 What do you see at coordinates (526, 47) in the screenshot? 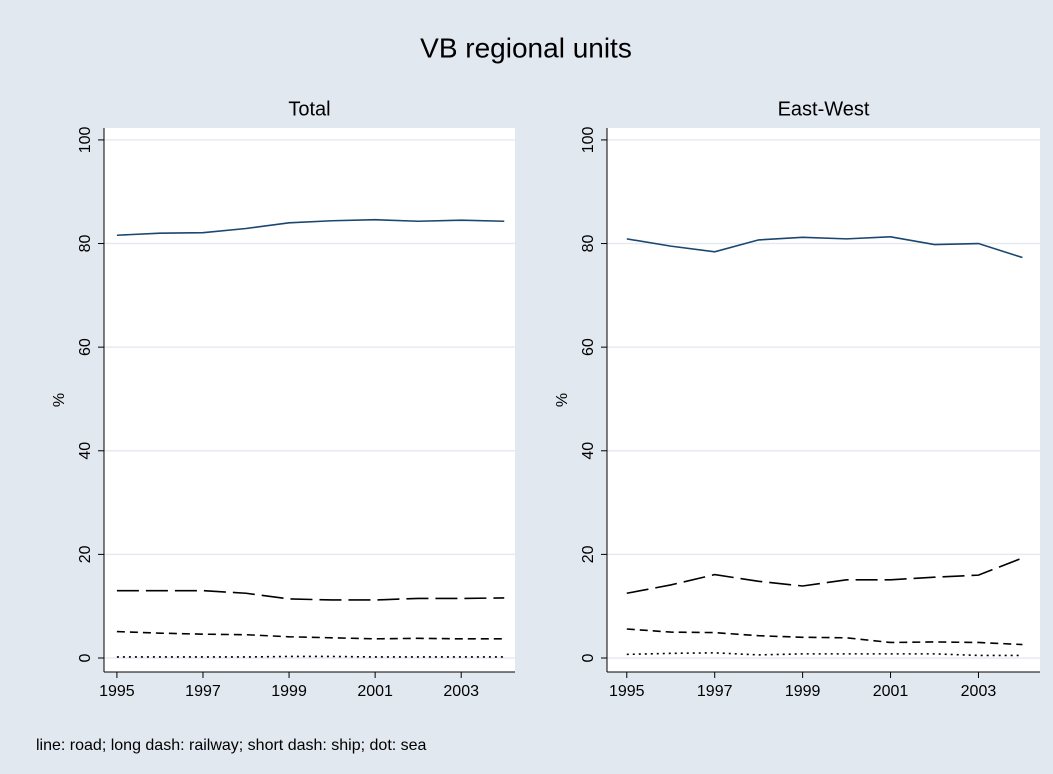
I see `chart-title: VB regional units` at bounding box center [526, 47].